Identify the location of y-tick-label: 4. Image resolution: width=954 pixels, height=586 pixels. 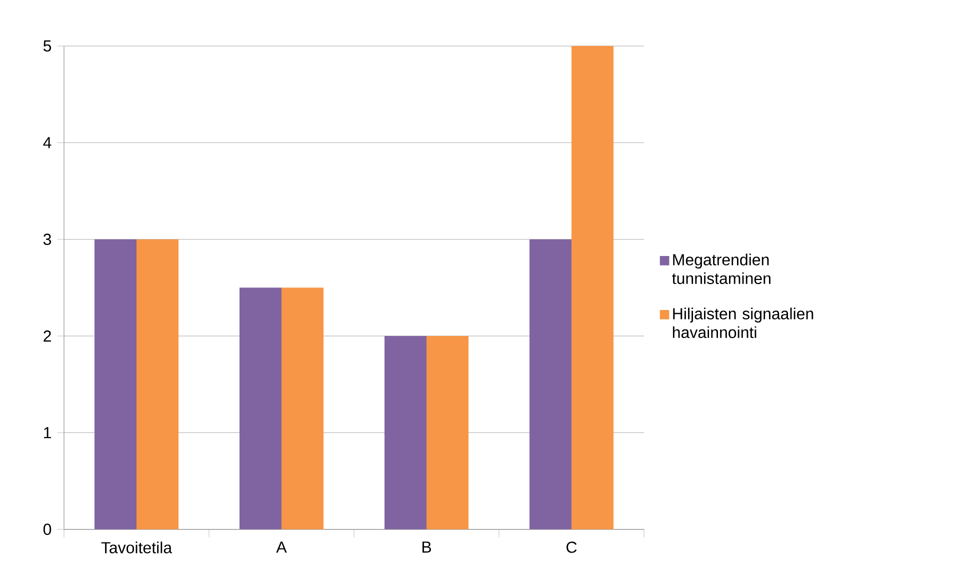
(47, 142).